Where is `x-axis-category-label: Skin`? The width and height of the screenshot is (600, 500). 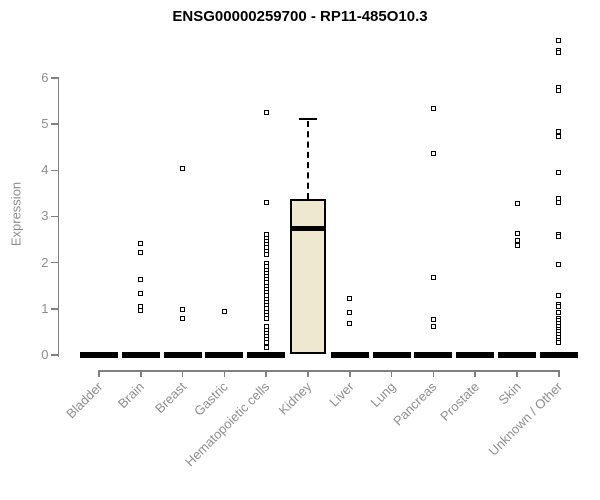
x-axis-category-label: Skin is located at coordinates (509, 393).